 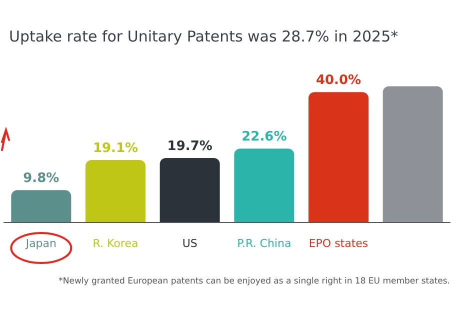 I want to click on x-tick-label: Japan, so click(x=40, y=243).